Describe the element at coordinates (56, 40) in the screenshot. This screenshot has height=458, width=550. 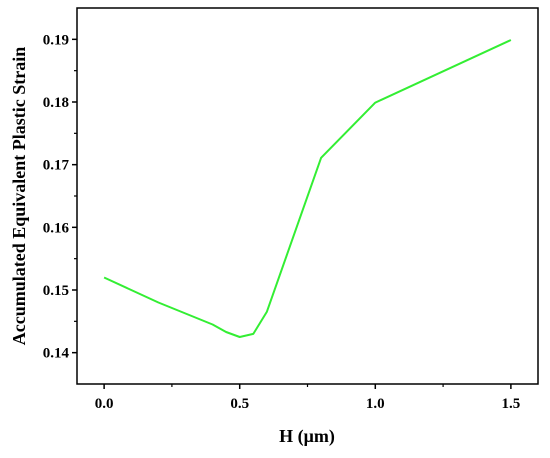
I see `y-tick-label: 0.19` at that location.